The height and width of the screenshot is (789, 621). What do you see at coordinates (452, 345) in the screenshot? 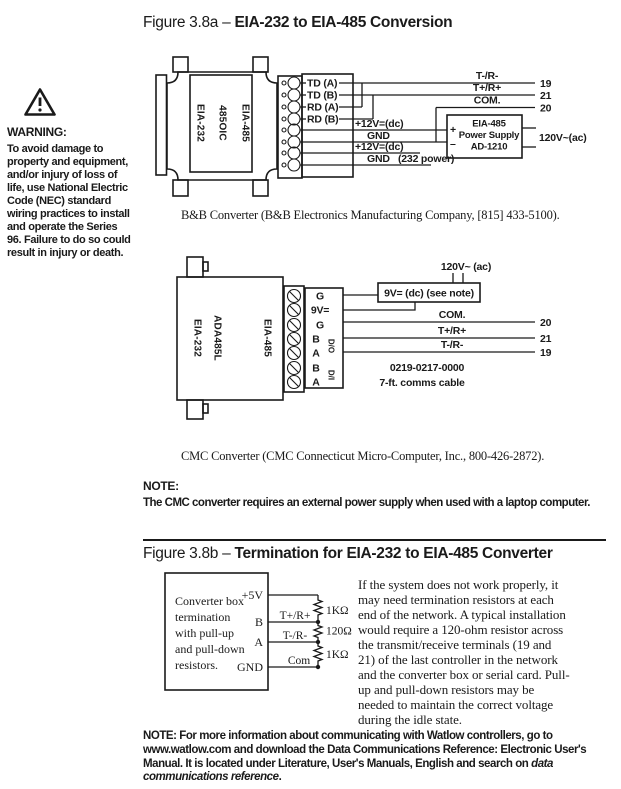
I see `wire-label-t-minus: T-/R-` at bounding box center [452, 345].